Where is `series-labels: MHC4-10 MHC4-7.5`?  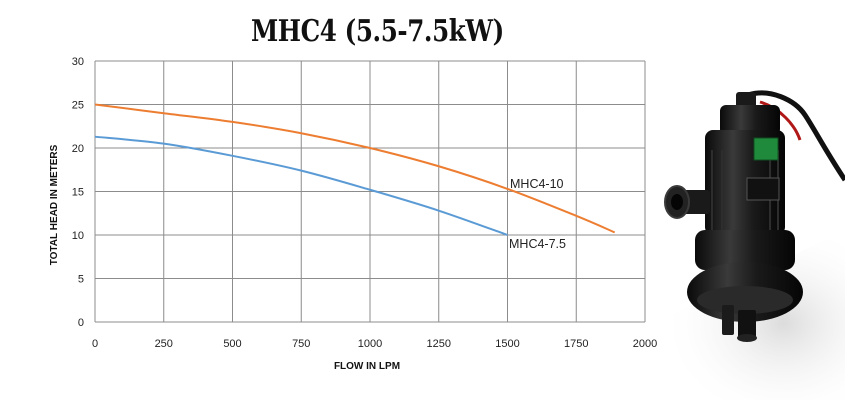 series-labels: MHC4-10 MHC4-7.5 is located at coordinates (537, 214).